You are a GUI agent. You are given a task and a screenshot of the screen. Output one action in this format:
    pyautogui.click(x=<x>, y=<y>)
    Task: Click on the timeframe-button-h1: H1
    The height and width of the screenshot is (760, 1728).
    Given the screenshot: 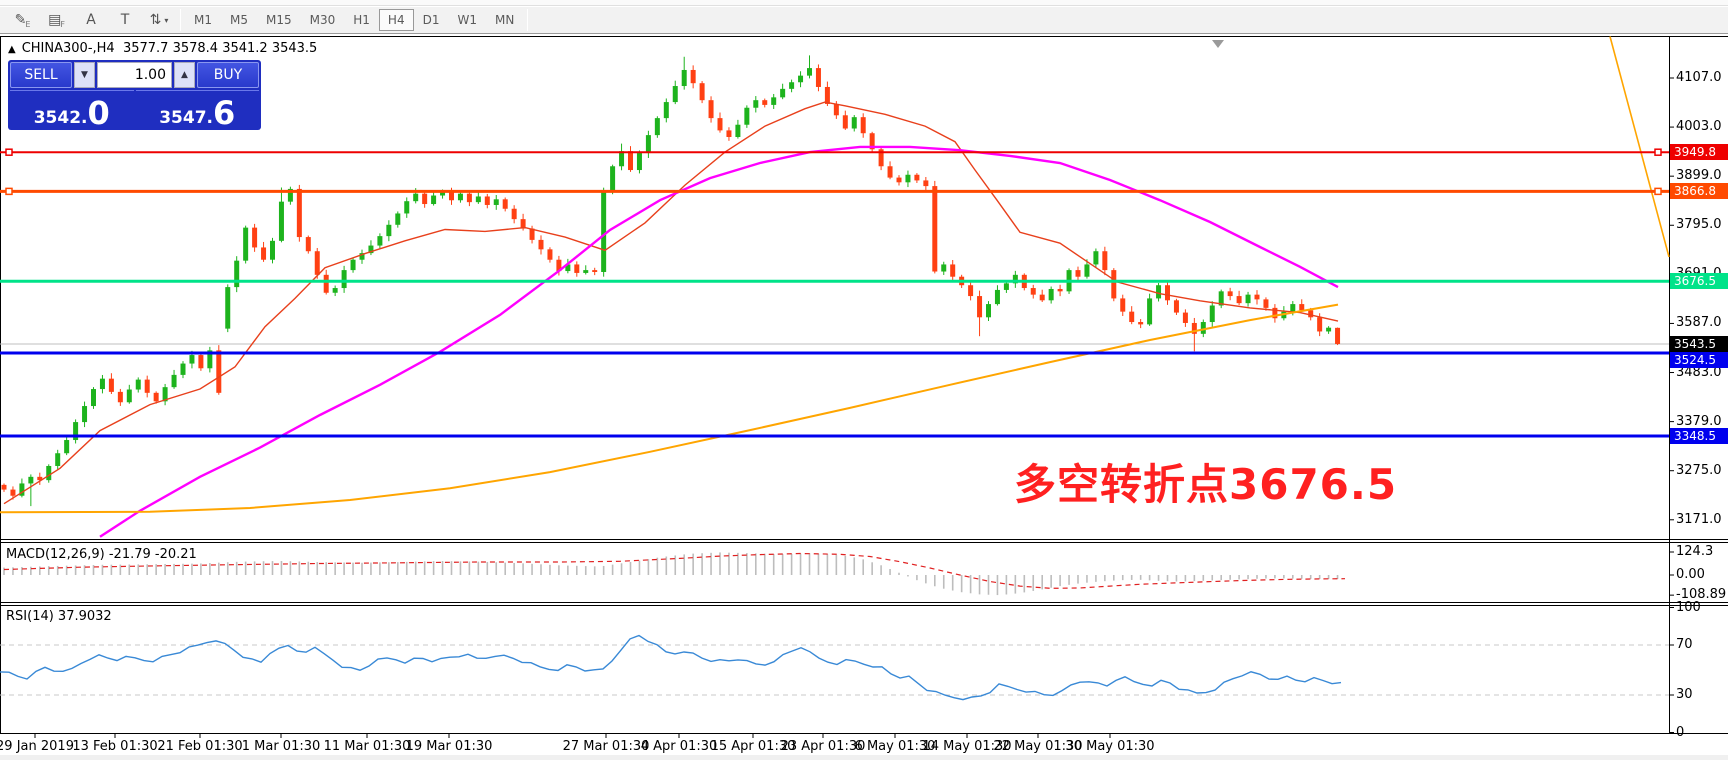 What is the action you would take?
    pyautogui.click(x=361, y=20)
    